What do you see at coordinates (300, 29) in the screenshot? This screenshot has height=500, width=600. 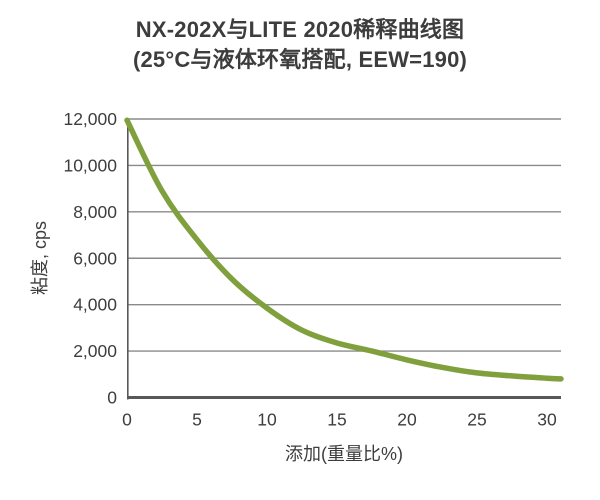 I see `chart-title: NX-202X与LITE 2020稀释曲线图` at bounding box center [300, 29].